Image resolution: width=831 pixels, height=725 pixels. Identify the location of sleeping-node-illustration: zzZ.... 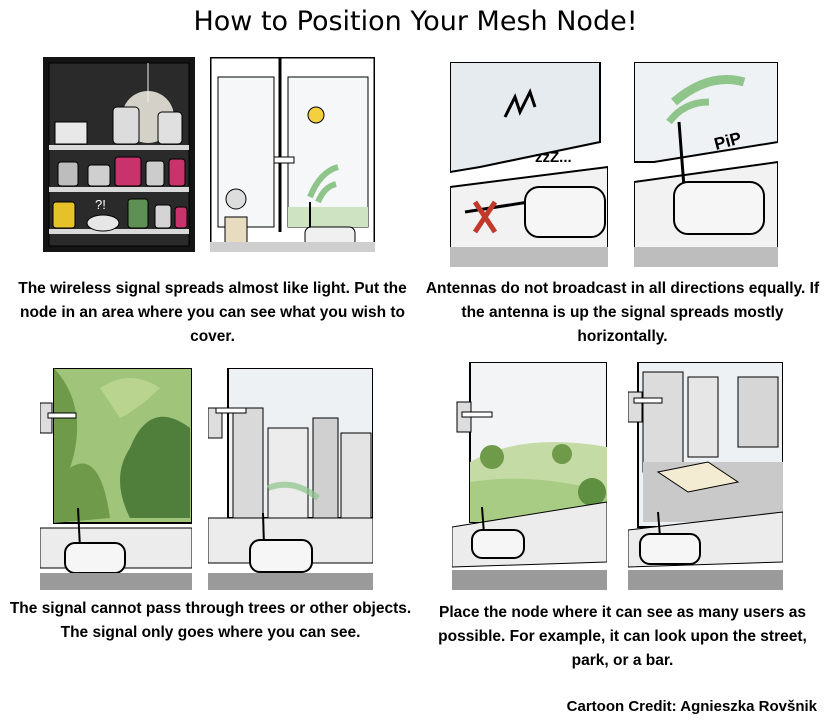
(529, 164).